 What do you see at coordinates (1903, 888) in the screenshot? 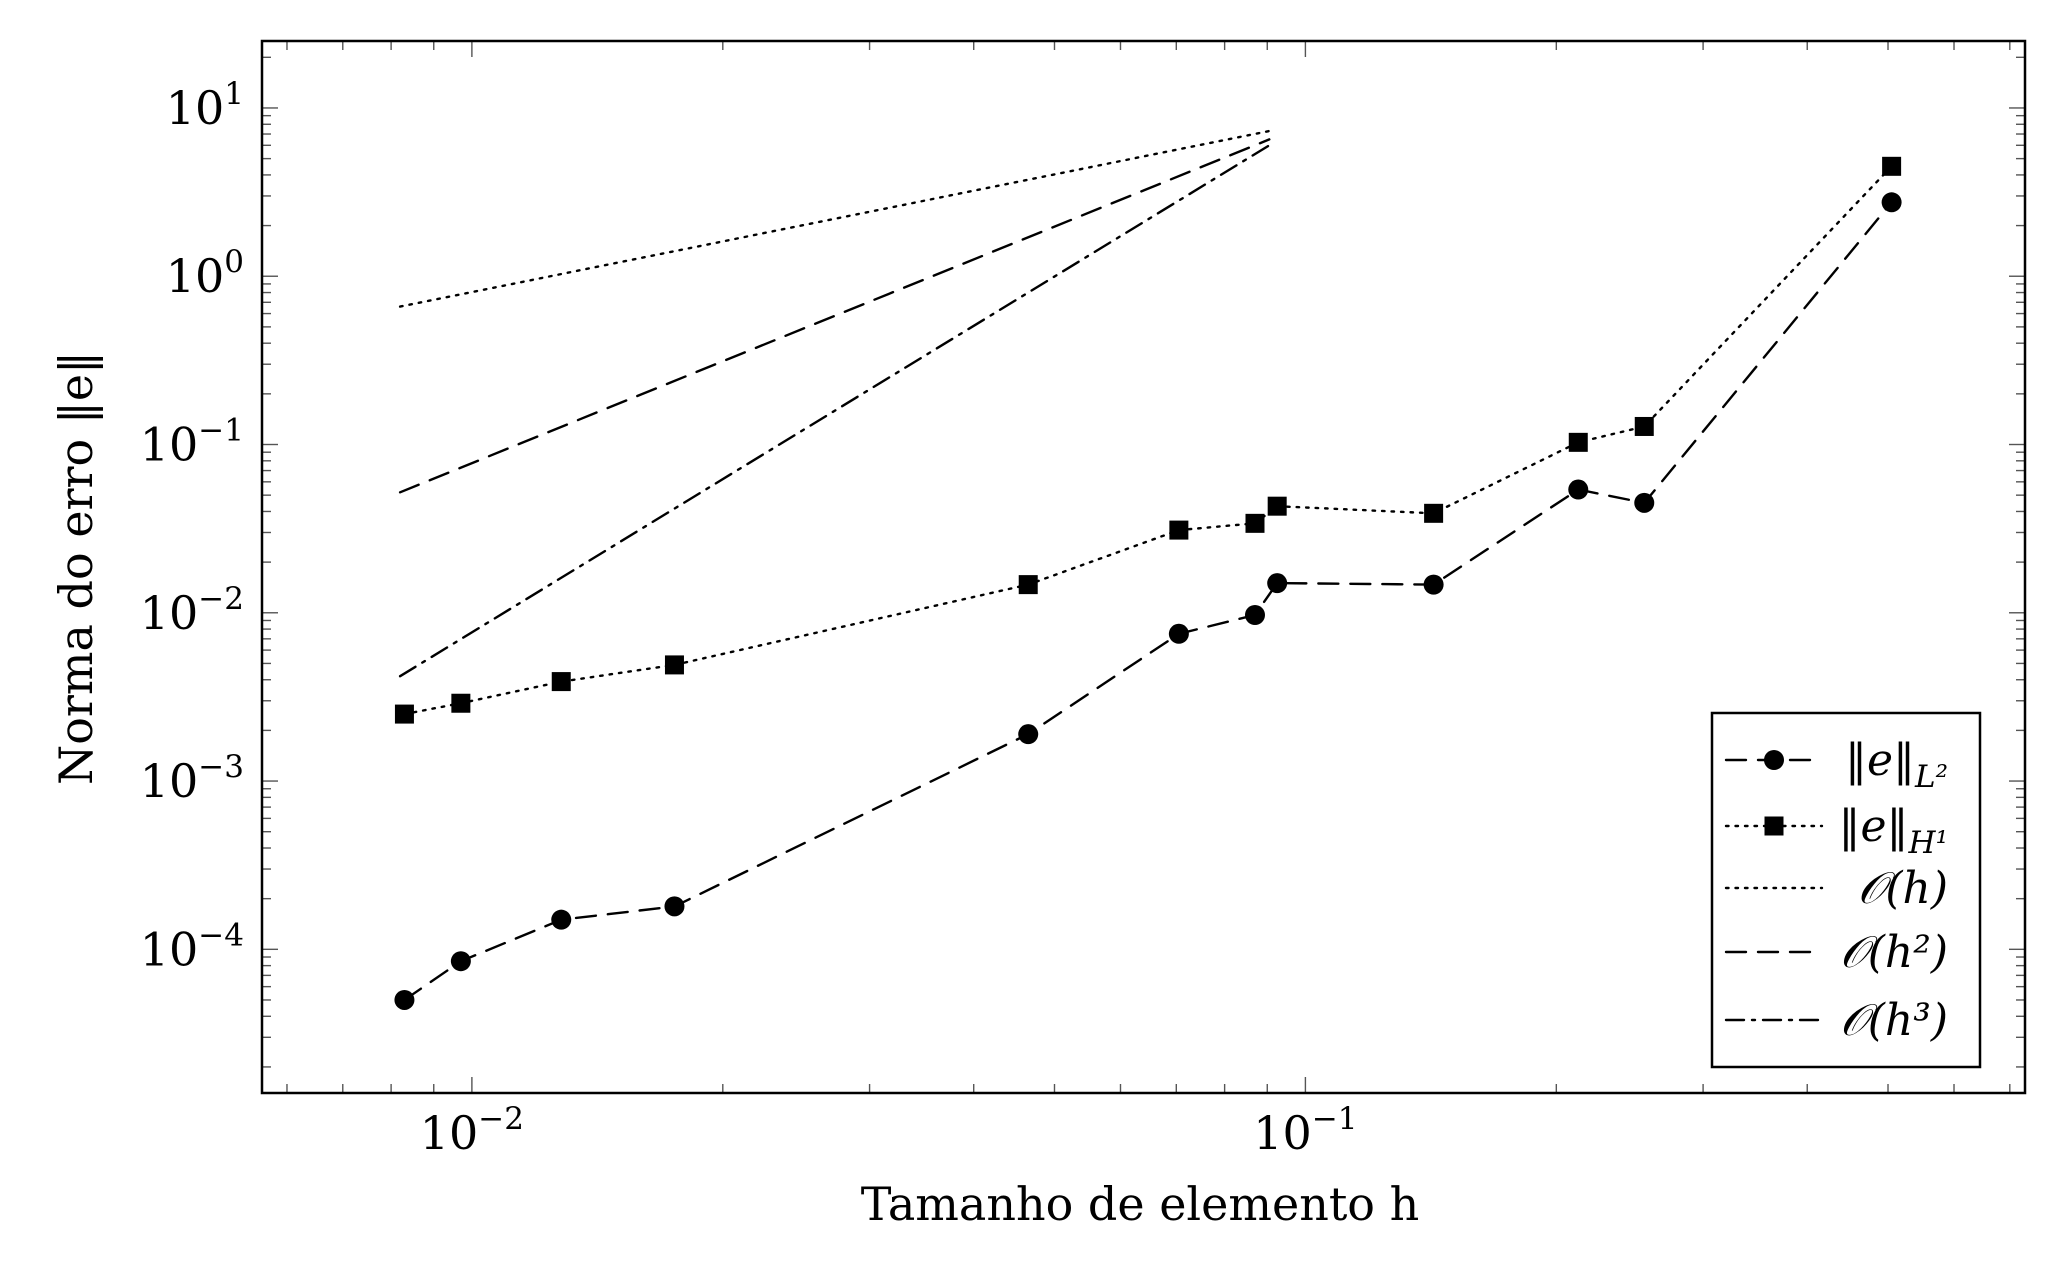
I see `legend-label: 𝒪(h)` at bounding box center [1903, 888].